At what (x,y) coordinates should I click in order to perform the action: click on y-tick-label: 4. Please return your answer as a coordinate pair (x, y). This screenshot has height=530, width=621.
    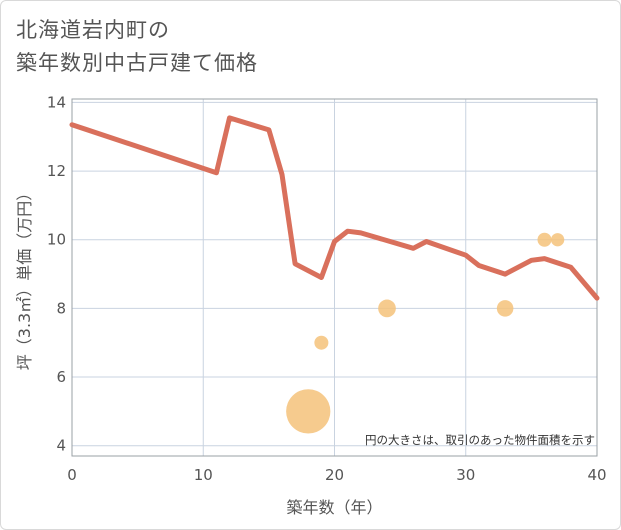
    Looking at the image, I should click on (61, 446).